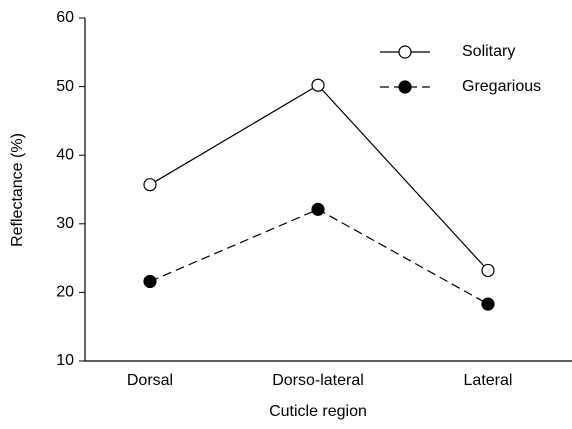  What do you see at coordinates (17, 190) in the screenshot?
I see `y-axis-title: Reflectance (%)` at bounding box center [17, 190].